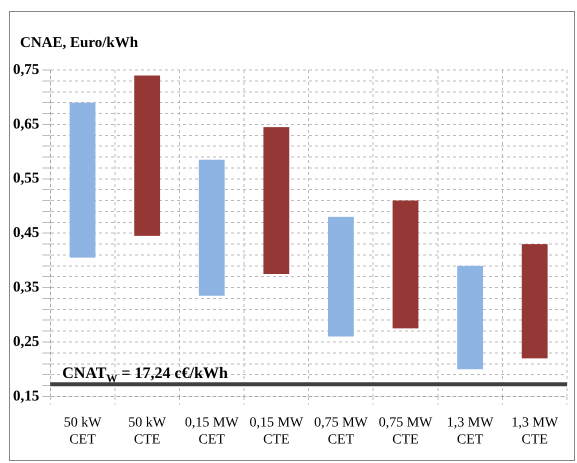  I want to click on y-tick-label: 0,55, so click(26, 178).